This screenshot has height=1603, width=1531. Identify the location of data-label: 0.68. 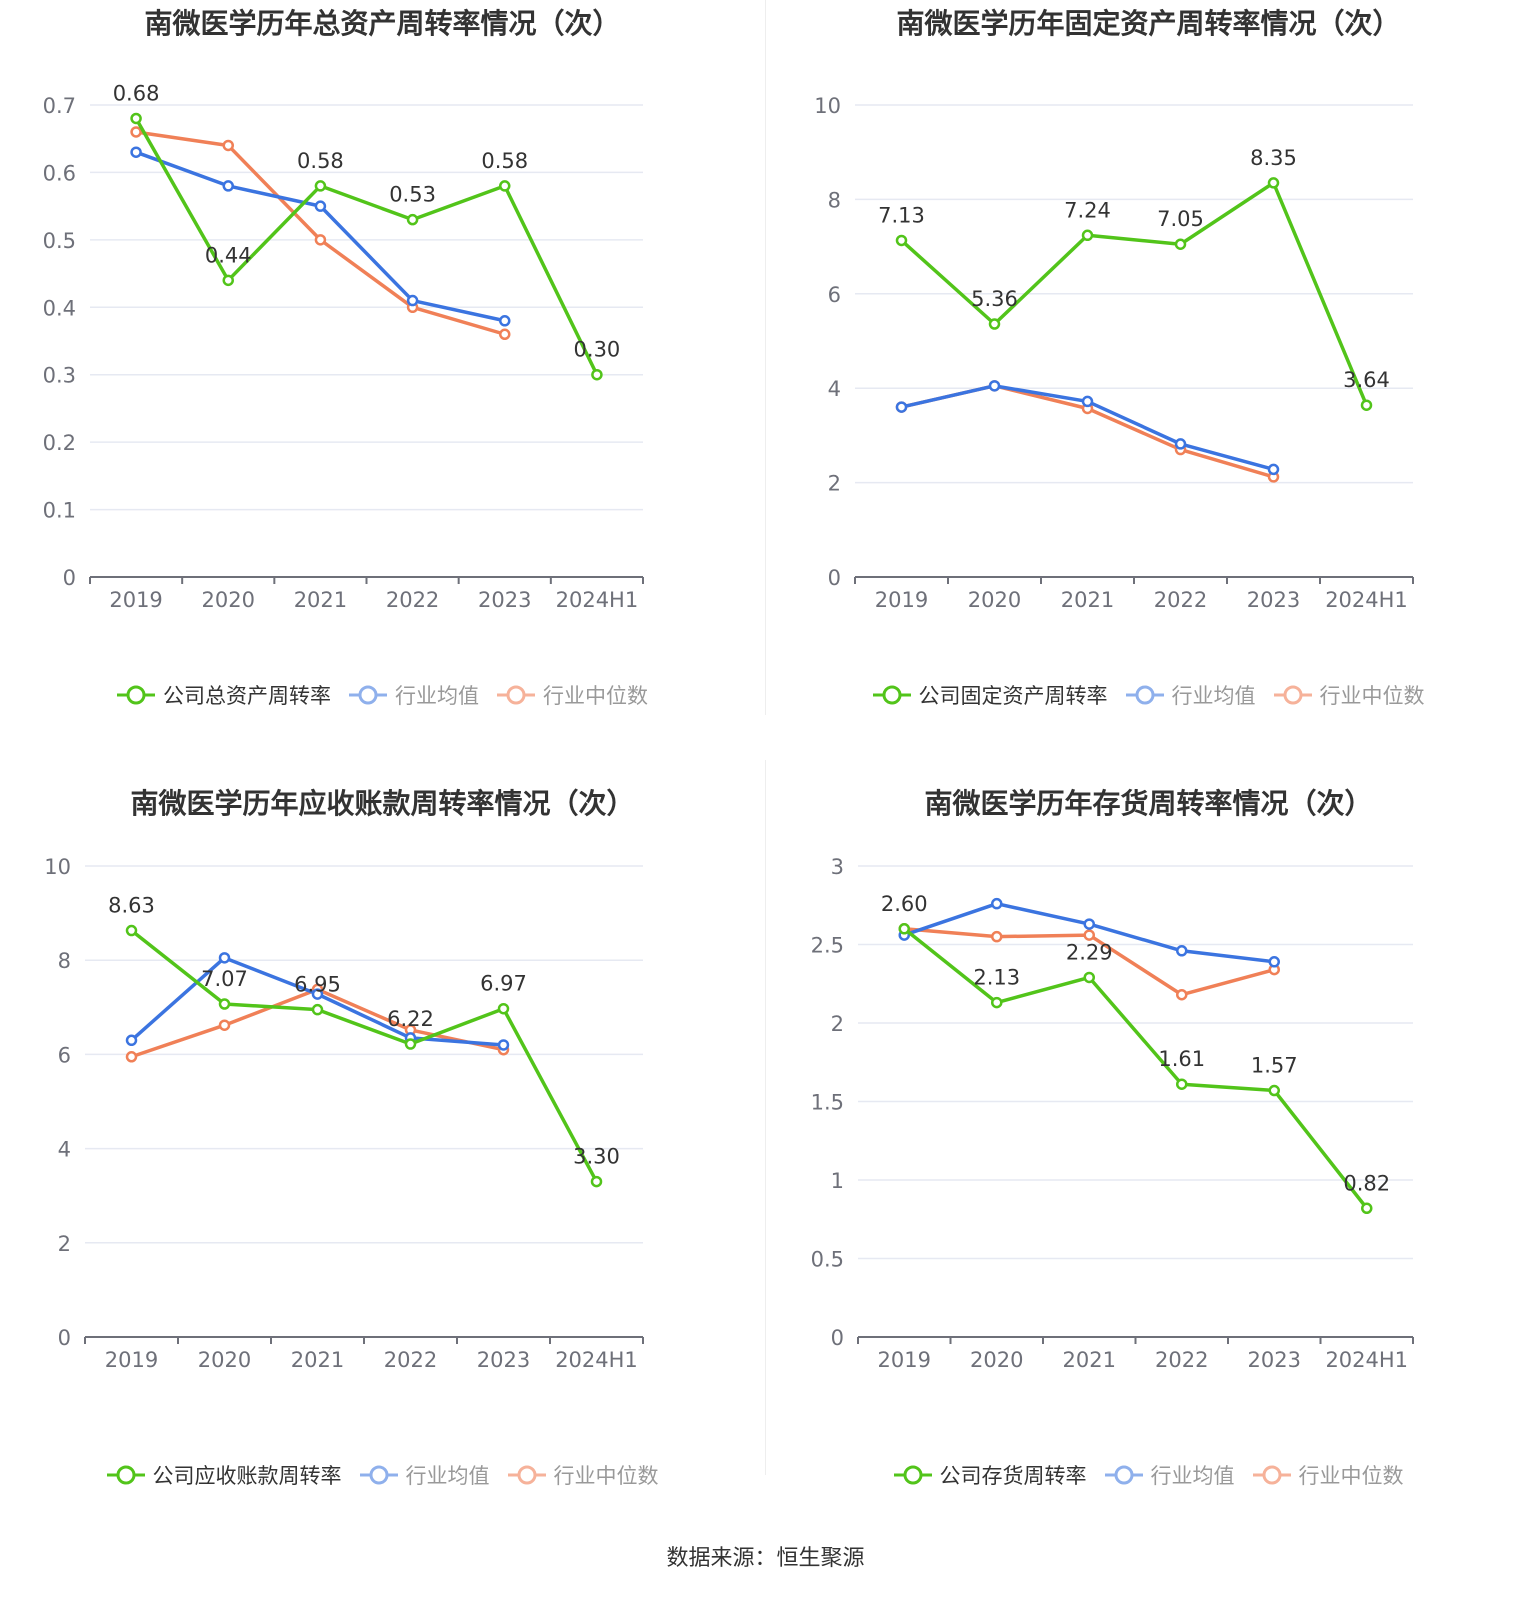
(136, 93).